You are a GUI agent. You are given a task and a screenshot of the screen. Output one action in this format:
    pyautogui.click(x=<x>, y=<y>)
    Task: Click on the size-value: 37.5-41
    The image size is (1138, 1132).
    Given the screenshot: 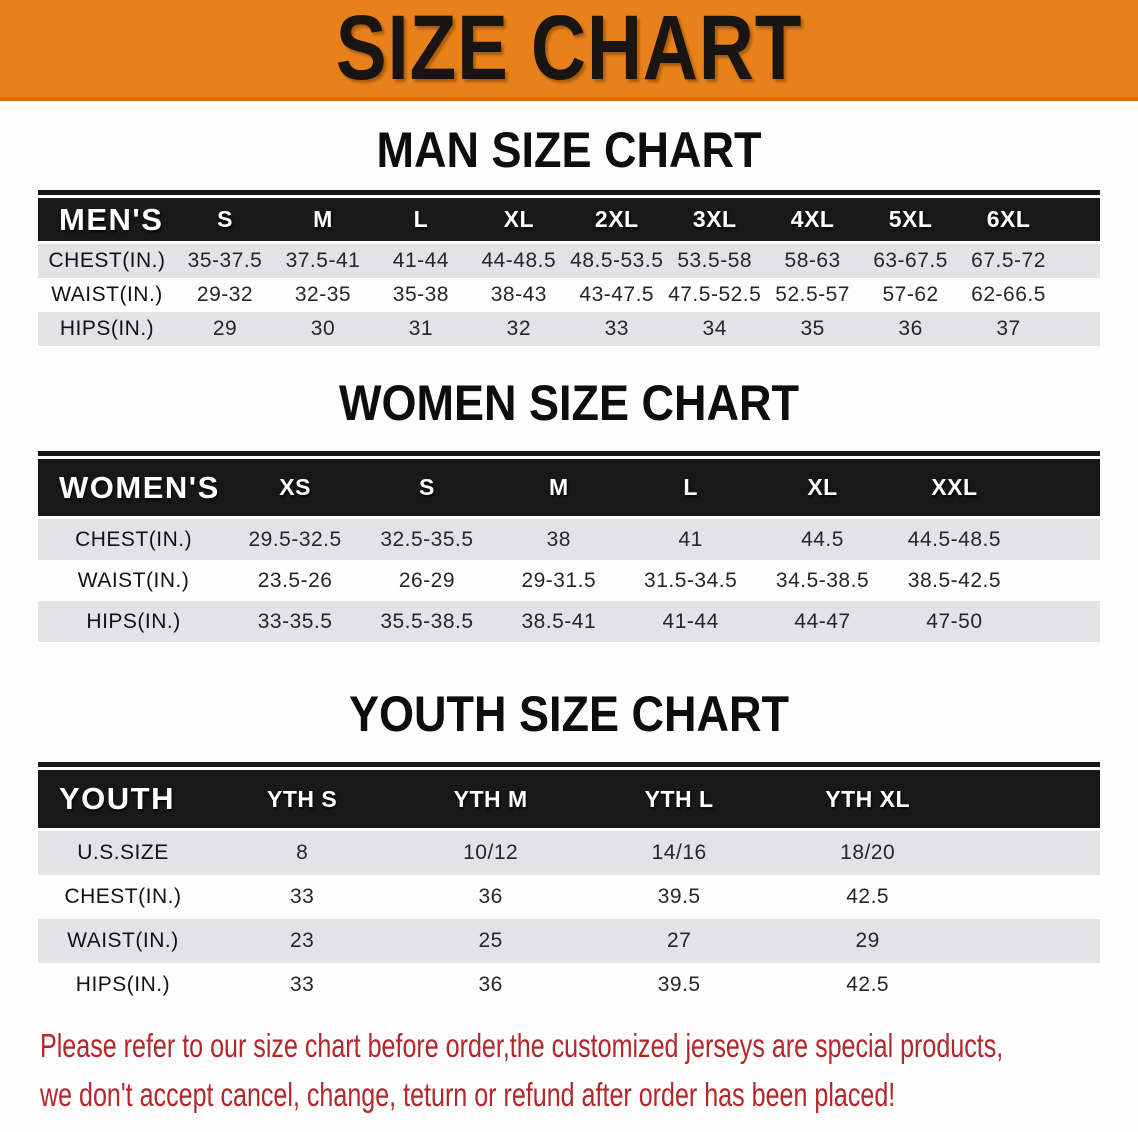 What is the action you would take?
    pyautogui.click(x=322, y=261)
    